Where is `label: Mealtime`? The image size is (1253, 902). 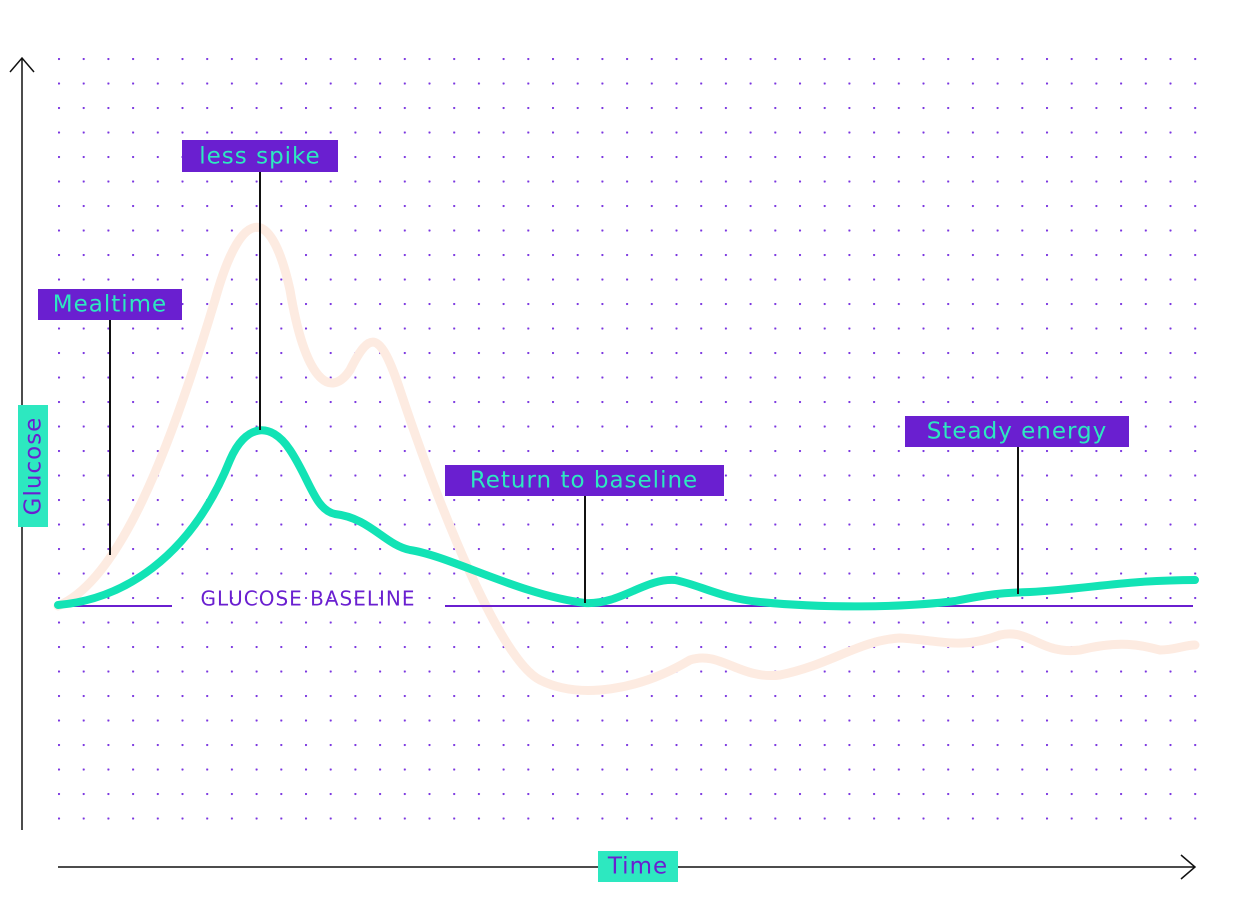 label: Mealtime is located at coordinates (110, 305).